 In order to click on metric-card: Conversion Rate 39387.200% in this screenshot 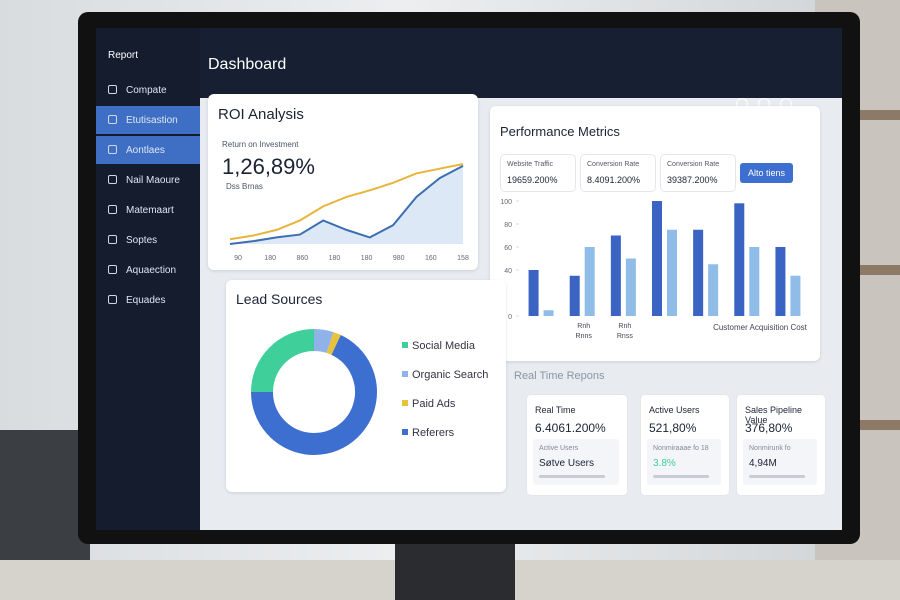, I will do `click(698, 173)`.